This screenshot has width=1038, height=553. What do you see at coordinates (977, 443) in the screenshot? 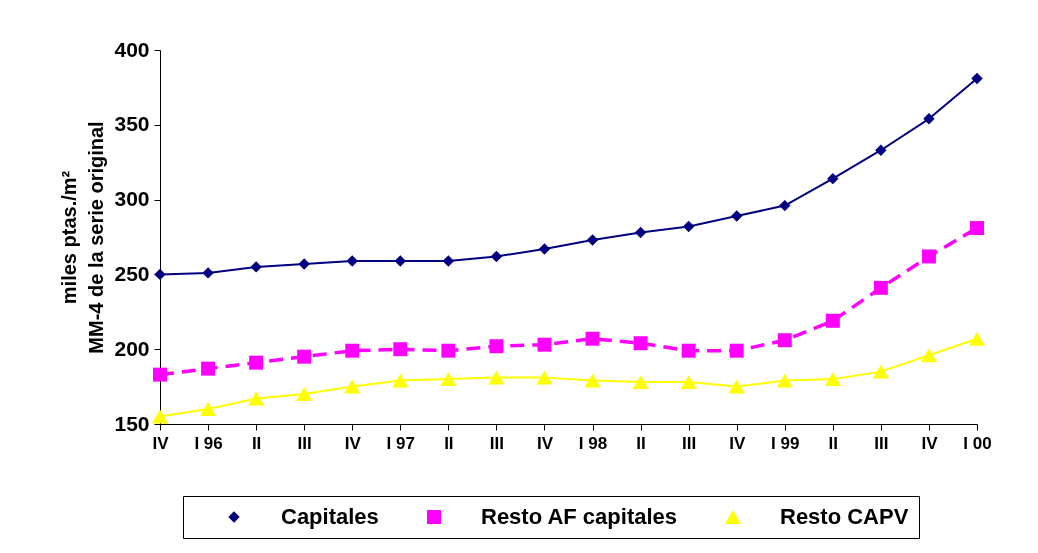
I see `x-tick-label: I 00` at bounding box center [977, 443].